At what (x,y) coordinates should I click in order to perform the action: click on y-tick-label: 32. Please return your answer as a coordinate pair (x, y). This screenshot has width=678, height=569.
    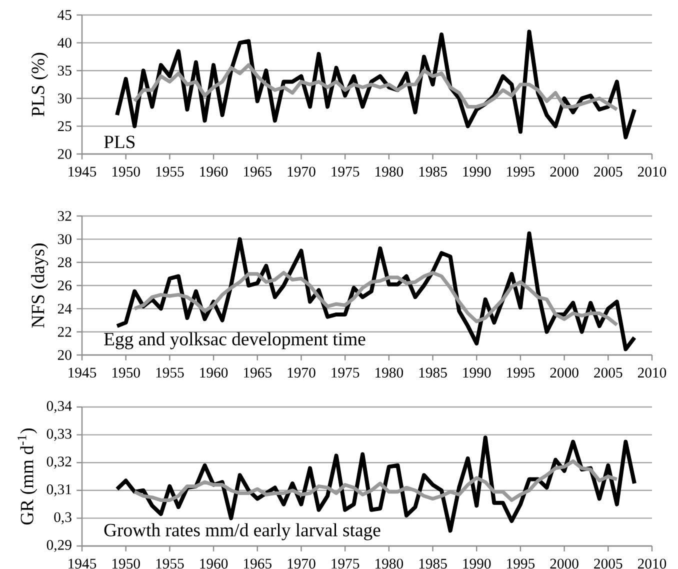
    Looking at the image, I should click on (65, 216).